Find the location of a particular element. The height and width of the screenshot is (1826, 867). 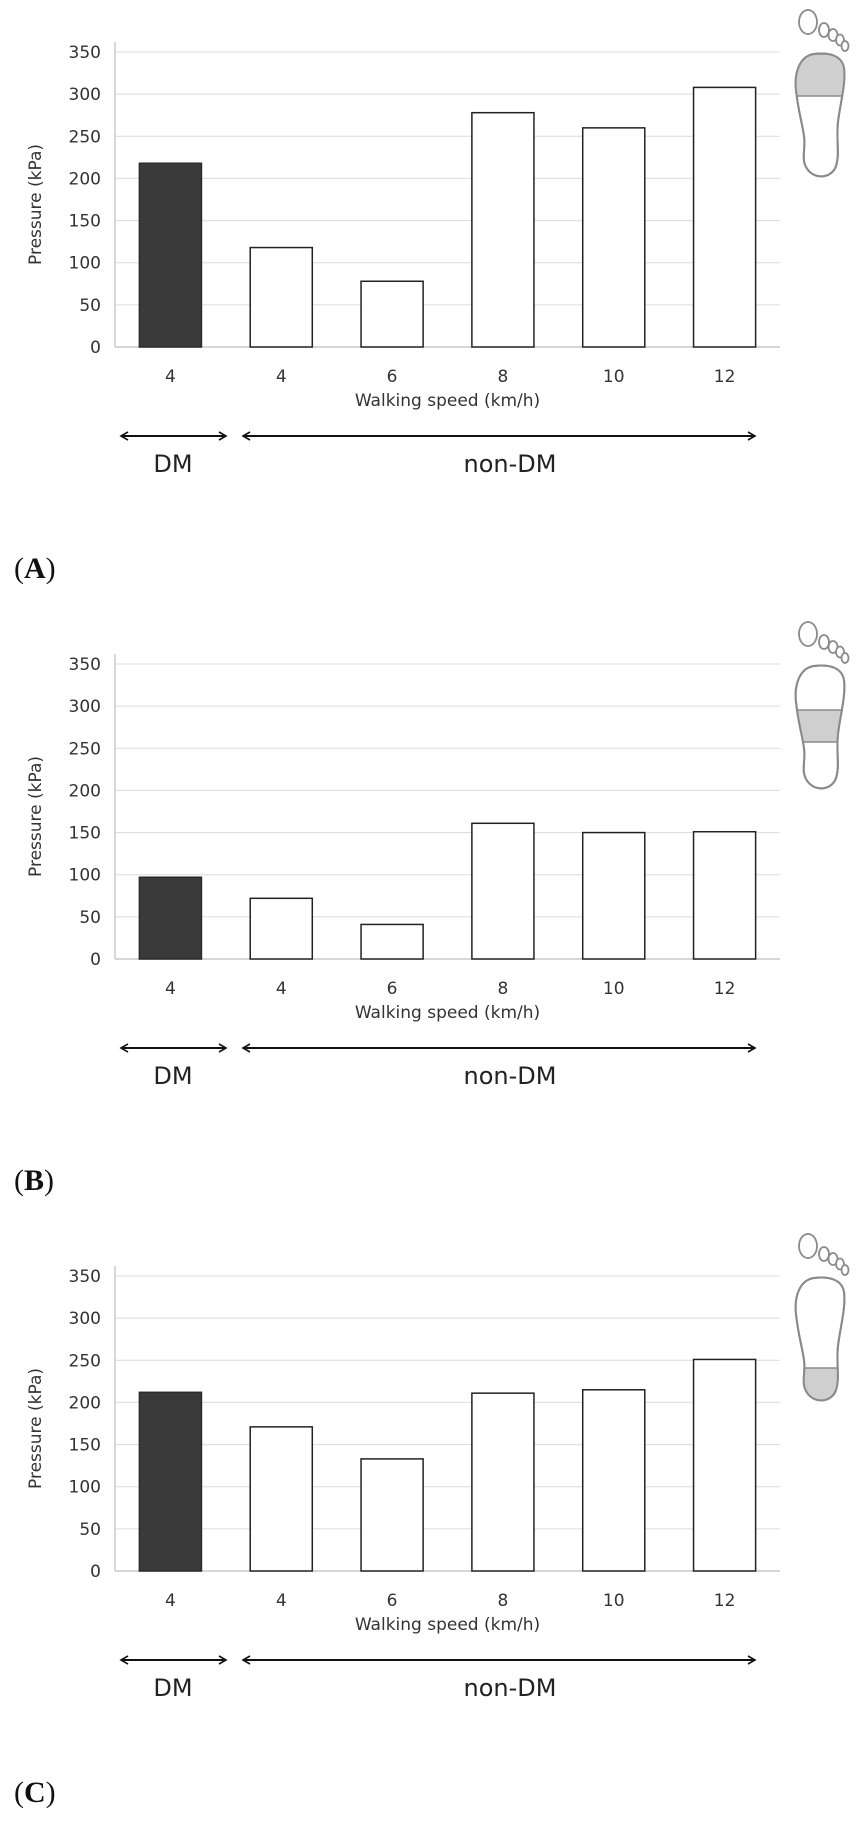

panel-label-c: (C) is located at coordinates (35, 1792).